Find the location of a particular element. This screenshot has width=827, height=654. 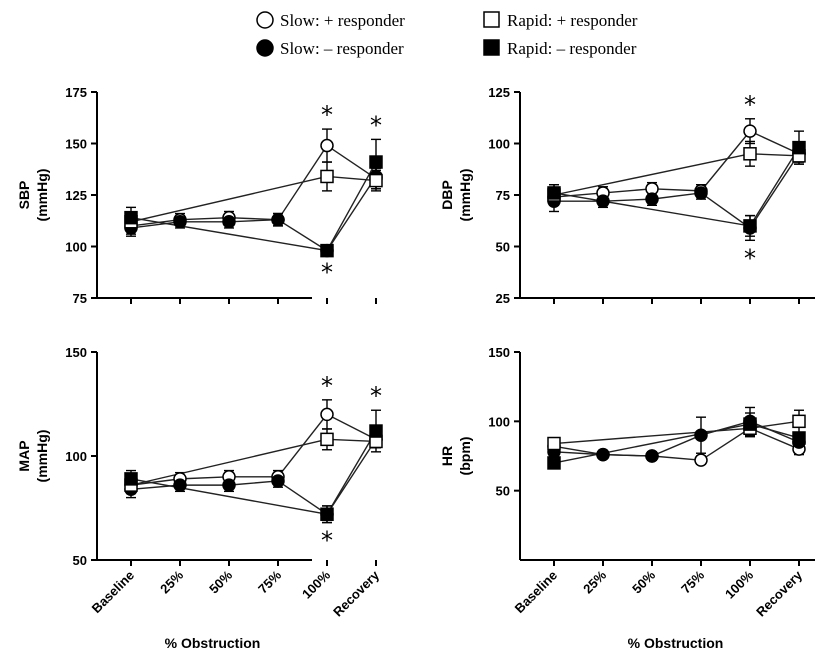

chart-panel-top-left: 75 100 125 150 175 SBP (mmHg) * * * is located at coordinates (199, 195).